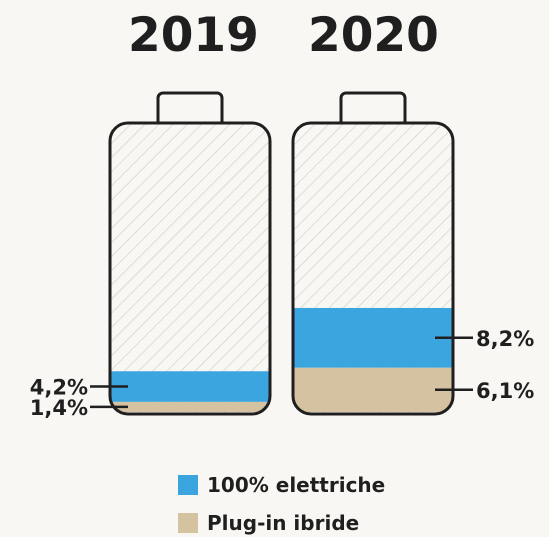 The image size is (549, 537). I want to click on legend-label-plugin: Plug-in ibride, so click(283, 523).